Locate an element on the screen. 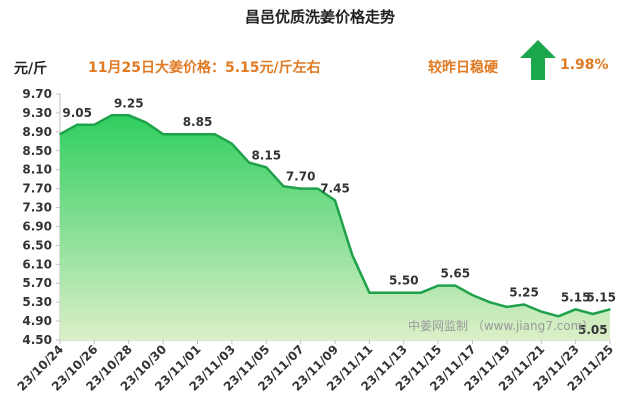  y-tick-label: 6.50 is located at coordinates (37, 245).